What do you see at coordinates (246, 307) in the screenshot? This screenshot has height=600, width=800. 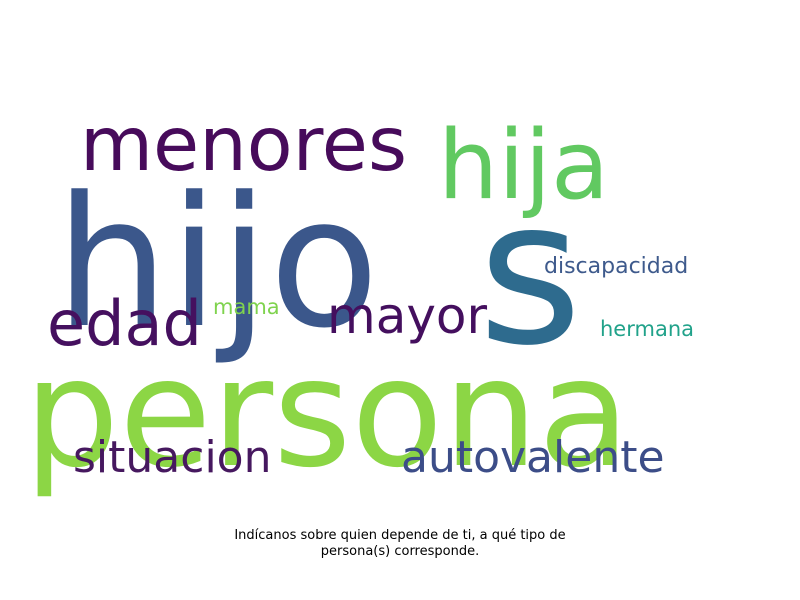 I see `word-mama: mama` at bounding box center [246, 307].